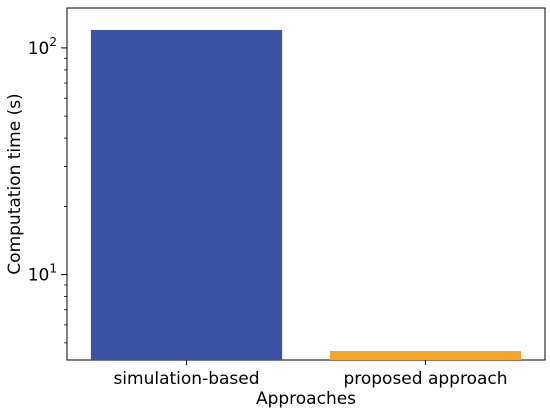 This screenshot has width=550, height=413. I want to click on y-axis-label: Computation time (s), so click(15, 183).